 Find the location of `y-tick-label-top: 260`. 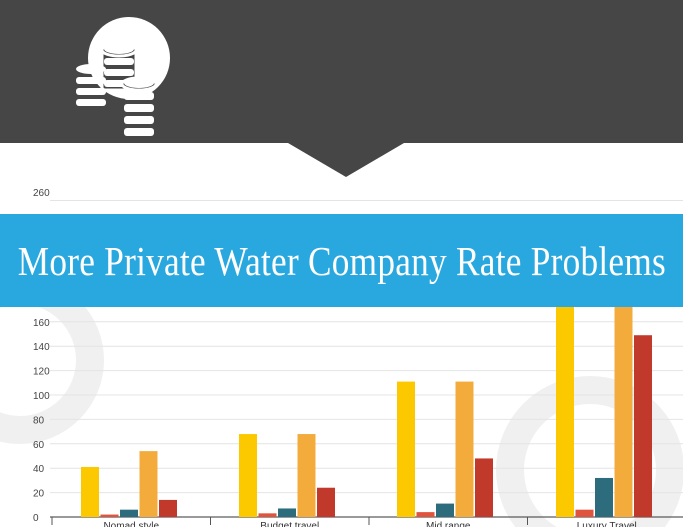

y-tick-label-top: 260 is located at coordinates (41, 193).